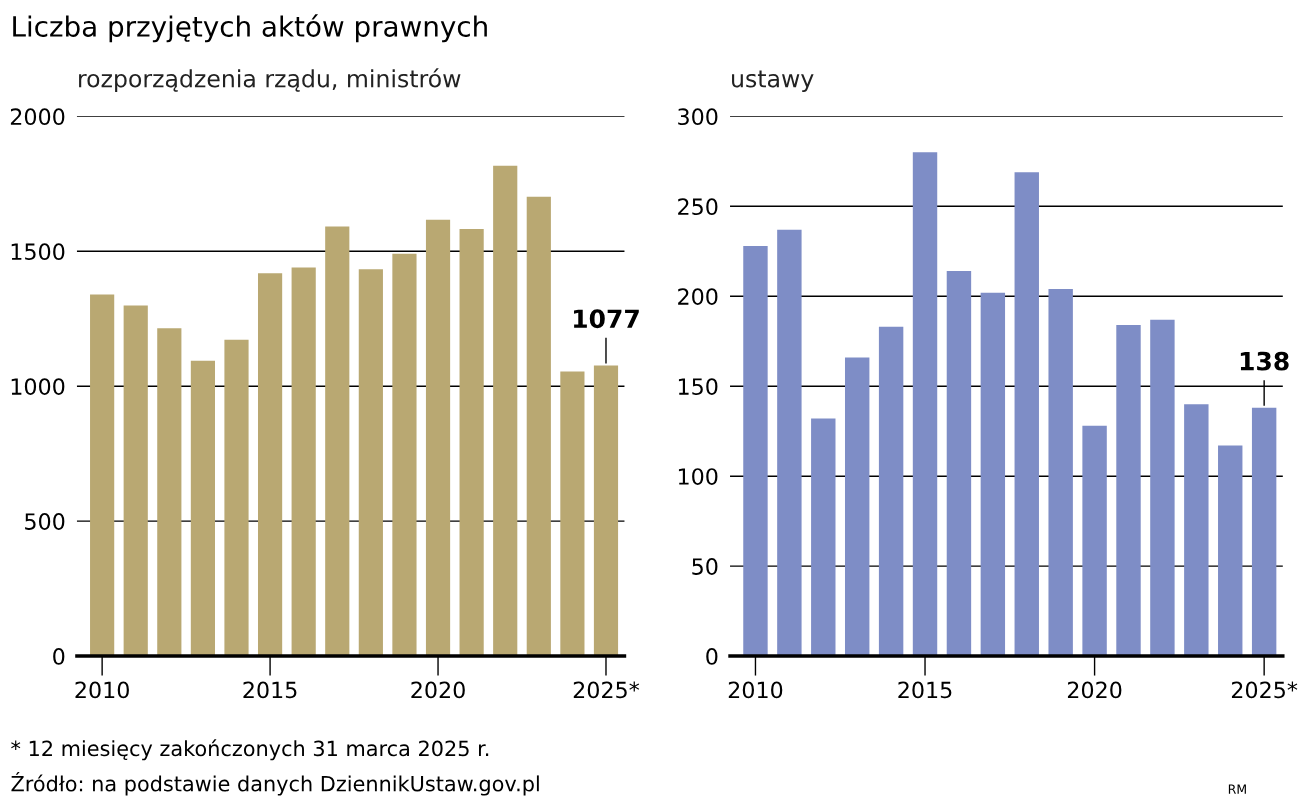  I want to click on y-tick-label: 1000, so click(38, 386).